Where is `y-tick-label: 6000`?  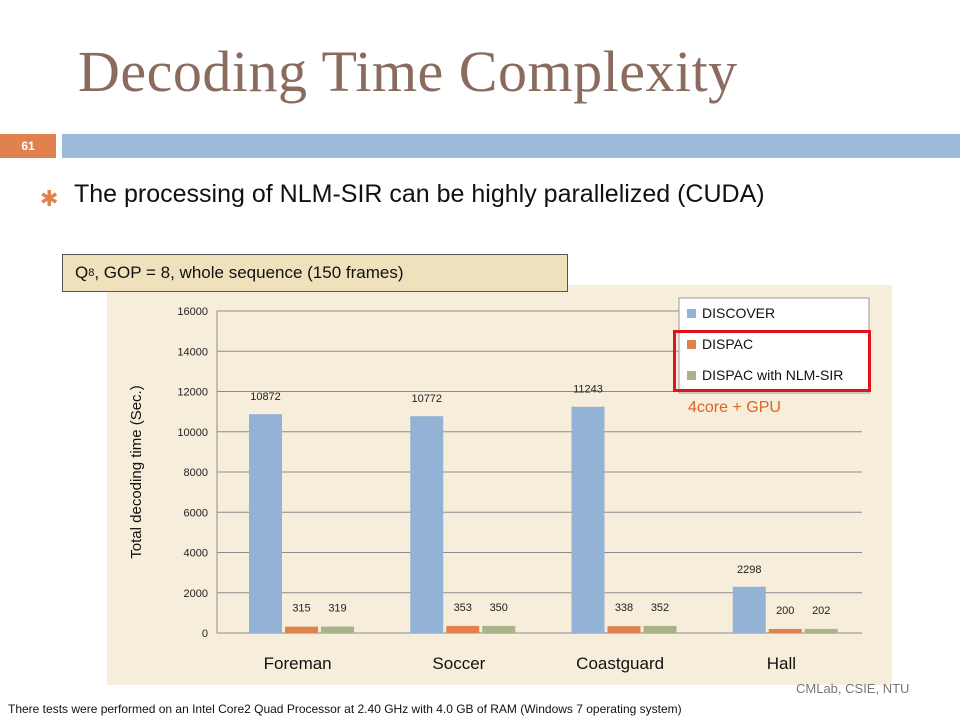 y-tick-label: 6000 is located at coordinates (196, 513).